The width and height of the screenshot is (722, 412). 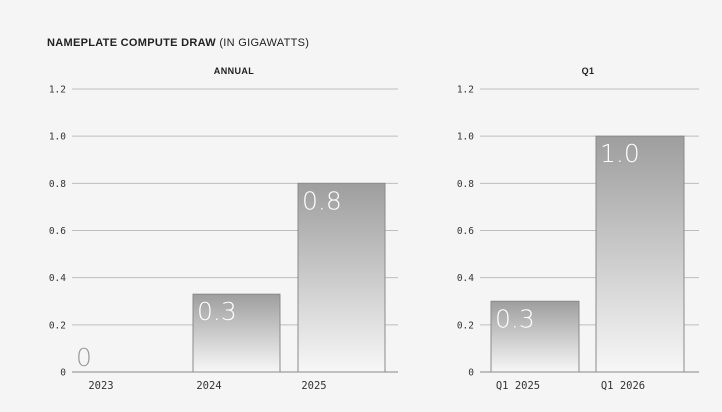 I want to click on chart-title-unit: (IN GIGAWATTS), so click(x=264, y=43).